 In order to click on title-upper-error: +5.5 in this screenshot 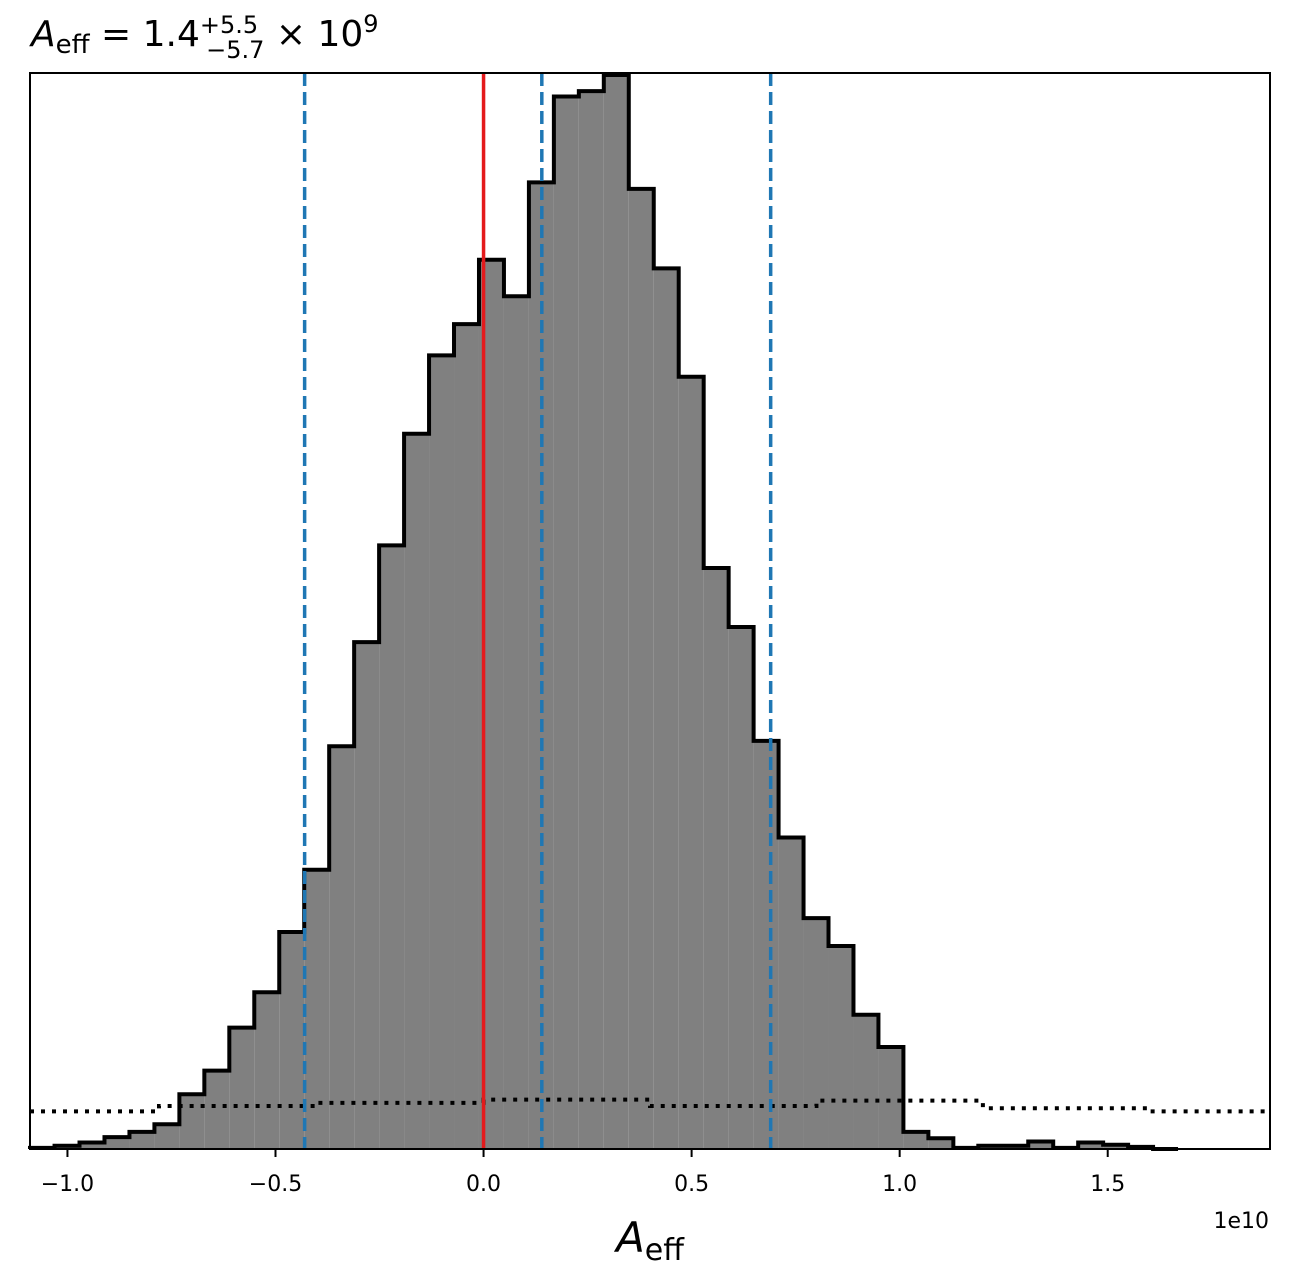, I will do `click(229, 25)`.